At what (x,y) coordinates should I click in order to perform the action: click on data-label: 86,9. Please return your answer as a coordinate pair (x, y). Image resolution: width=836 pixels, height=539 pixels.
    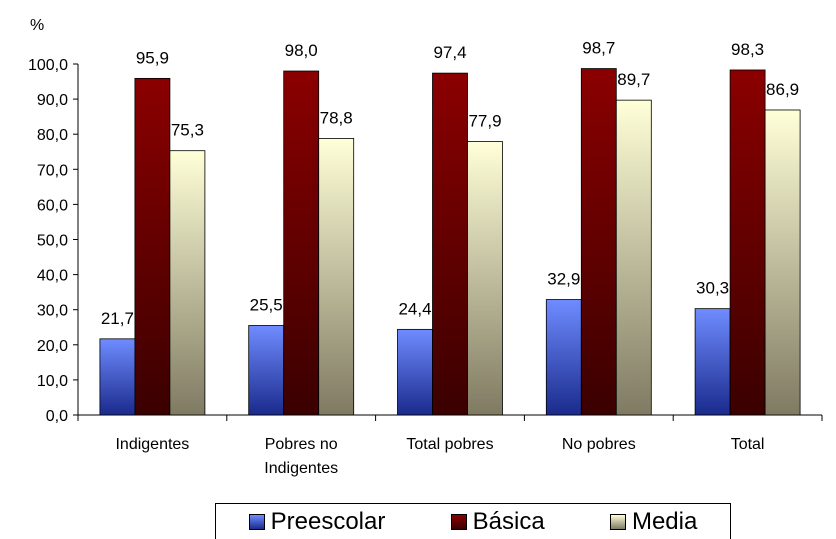
    Looking at the image, I should click on (782, 89).